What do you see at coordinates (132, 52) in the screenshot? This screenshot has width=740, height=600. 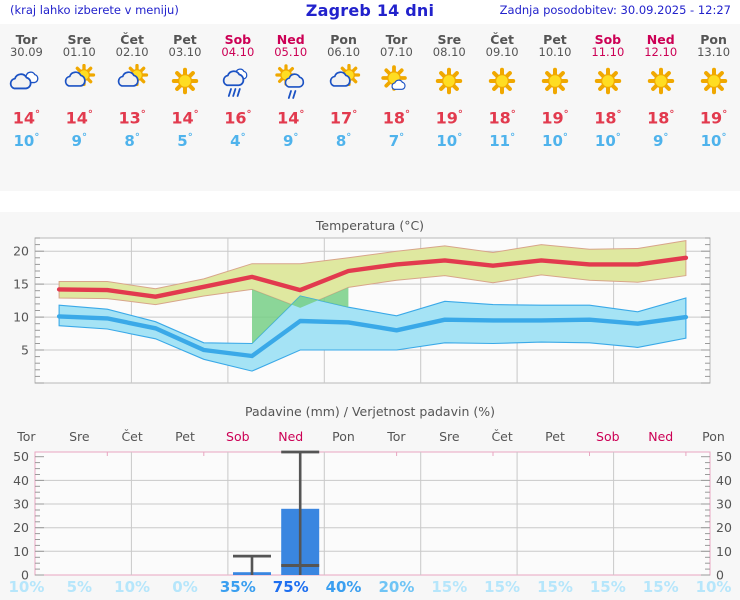 I see `day-date-label: 02.10` at bounding box center [132, 52].